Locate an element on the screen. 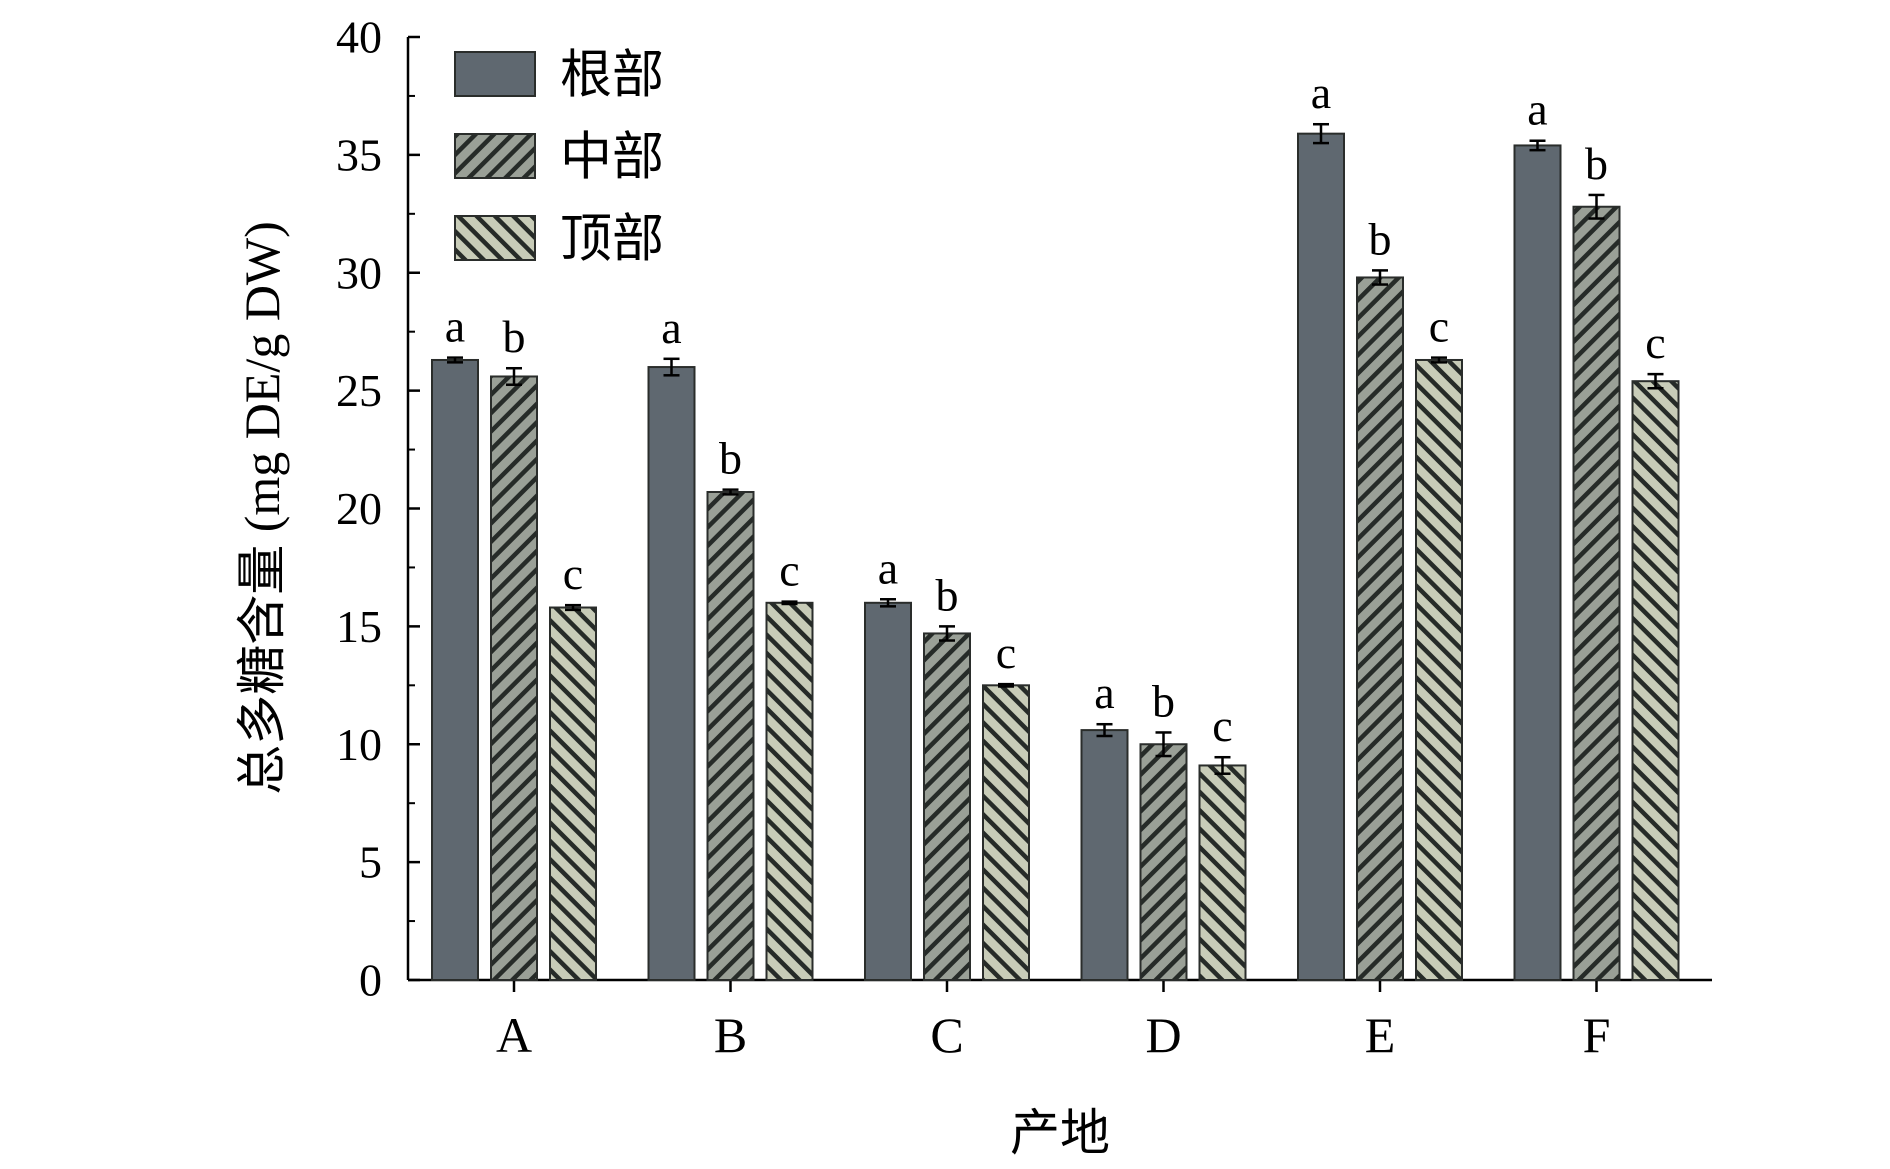 The width and height of the screenshot is (1890, 1169). legend-label: 根部 is located at coordinates (612, 76).